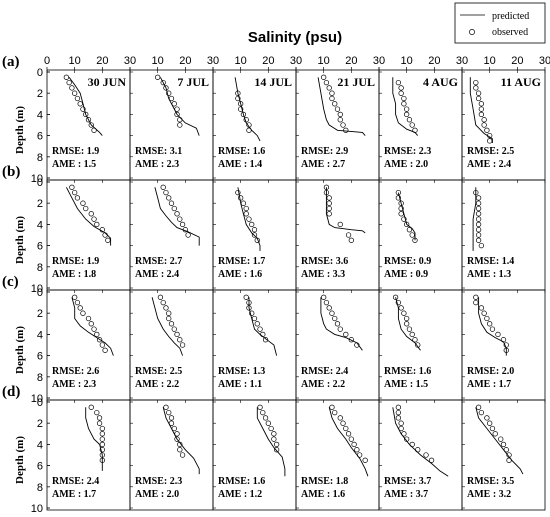 The image size is (550, 517). Describe the element at coordinates (406, 494) in the screenshot. I see `ame-label: AME : 3.7` at that location.